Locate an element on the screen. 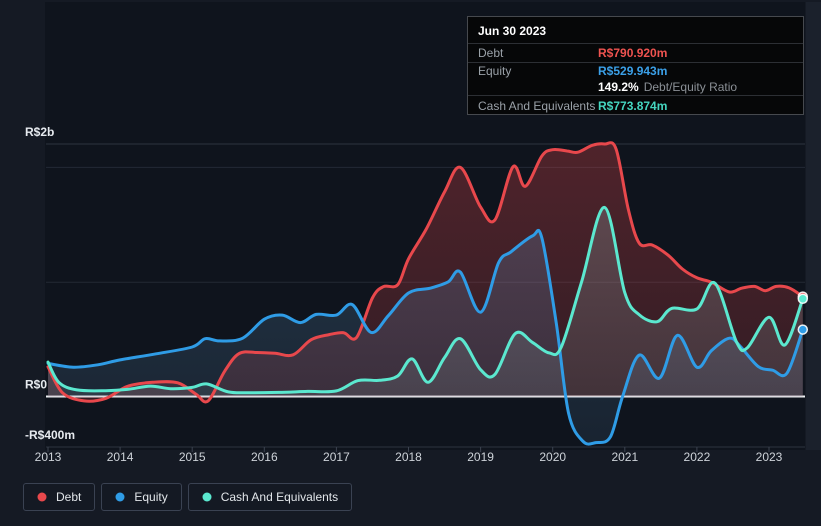  x-axis-label: 2015 is located at coordinates (192, 457).